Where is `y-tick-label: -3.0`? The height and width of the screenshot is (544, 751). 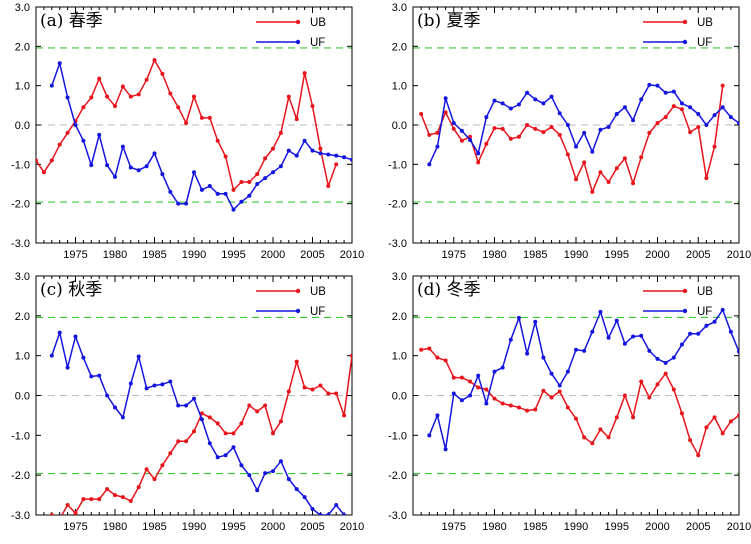 y-tick-label: -3.0 is located at coordinates (20, 516).